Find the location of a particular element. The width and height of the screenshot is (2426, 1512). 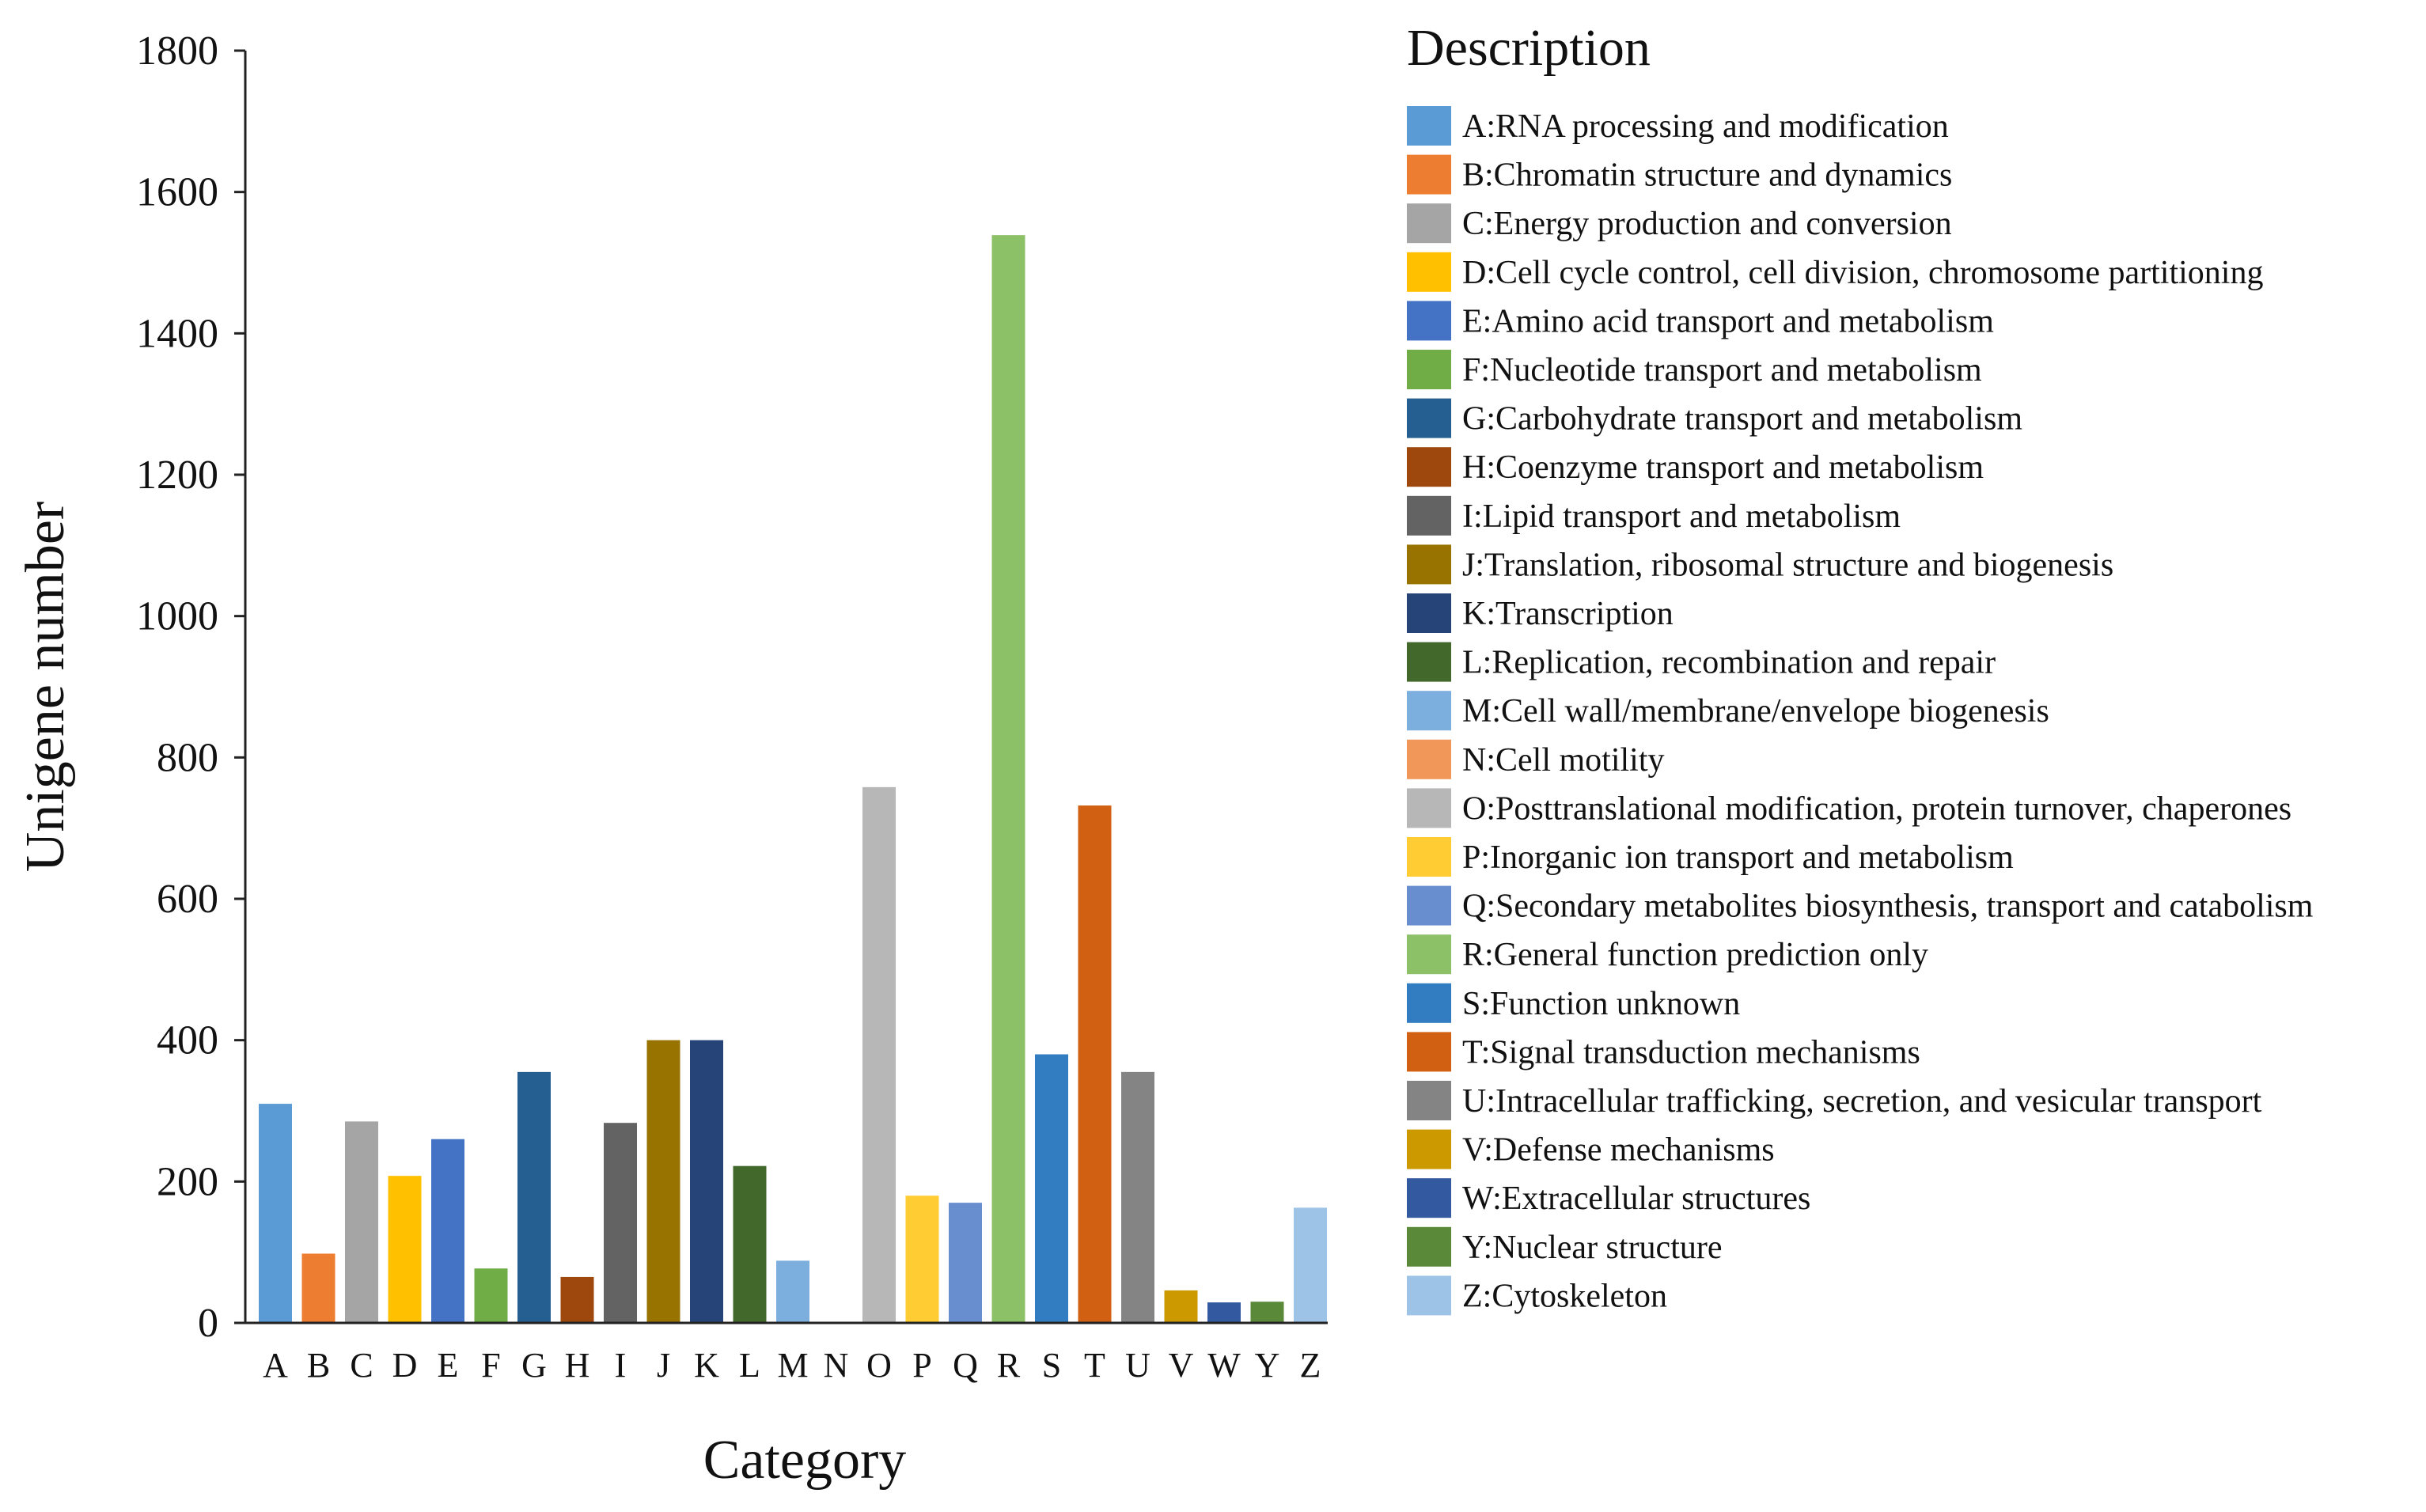

x-tick-label-E: E is located at coordinates (449, 1365).